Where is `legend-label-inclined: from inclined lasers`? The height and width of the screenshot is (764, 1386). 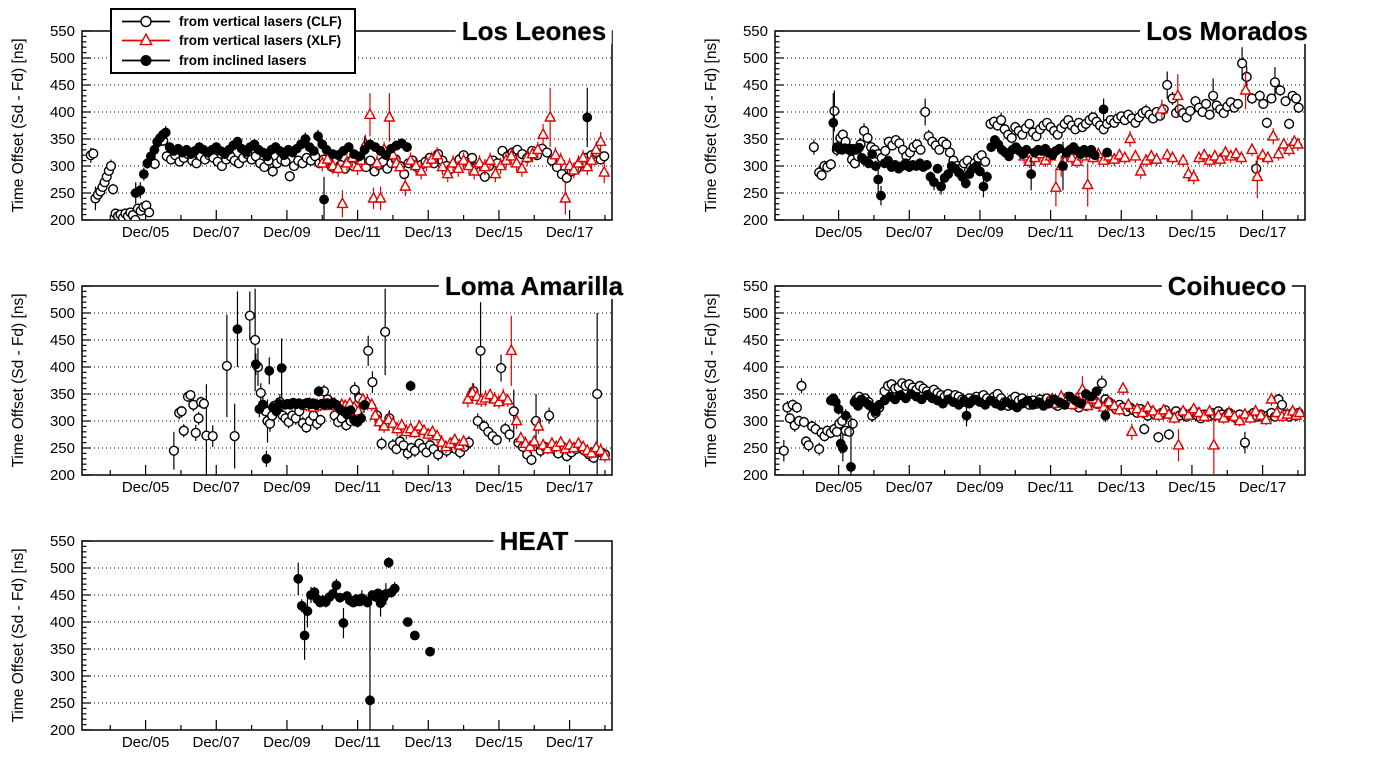
legend-label-inclined: from inclined lasers is located at coordinates (243, 60).